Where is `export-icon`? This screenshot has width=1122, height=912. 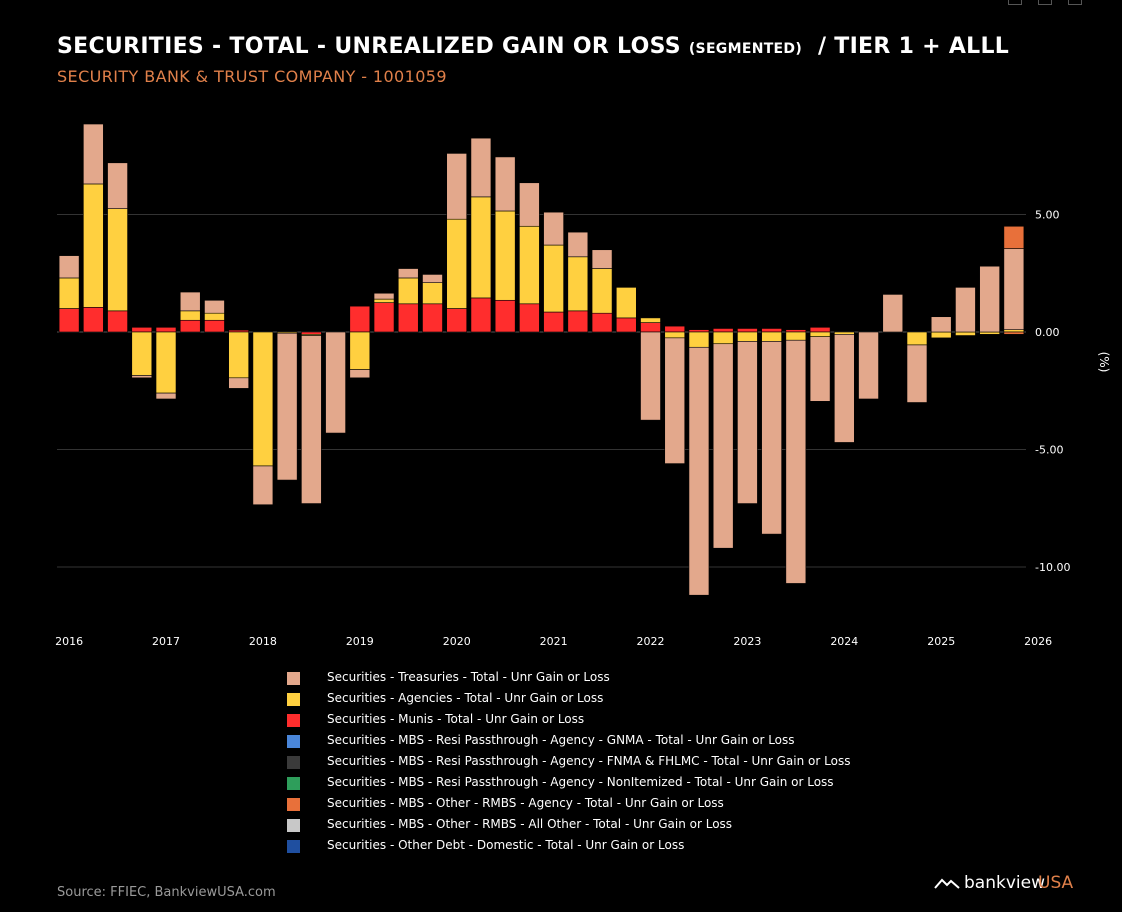 export-icon is located at coordinates (1015, 2).